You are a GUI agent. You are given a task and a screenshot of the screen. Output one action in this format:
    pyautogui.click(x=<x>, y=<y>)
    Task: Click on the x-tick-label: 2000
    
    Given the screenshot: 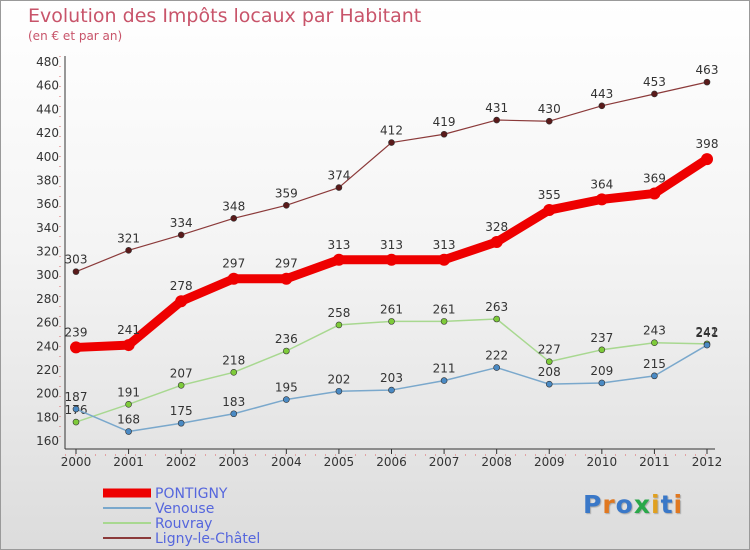 What is the action you would take?
    pyautogui.click(x=76, y=462)
    